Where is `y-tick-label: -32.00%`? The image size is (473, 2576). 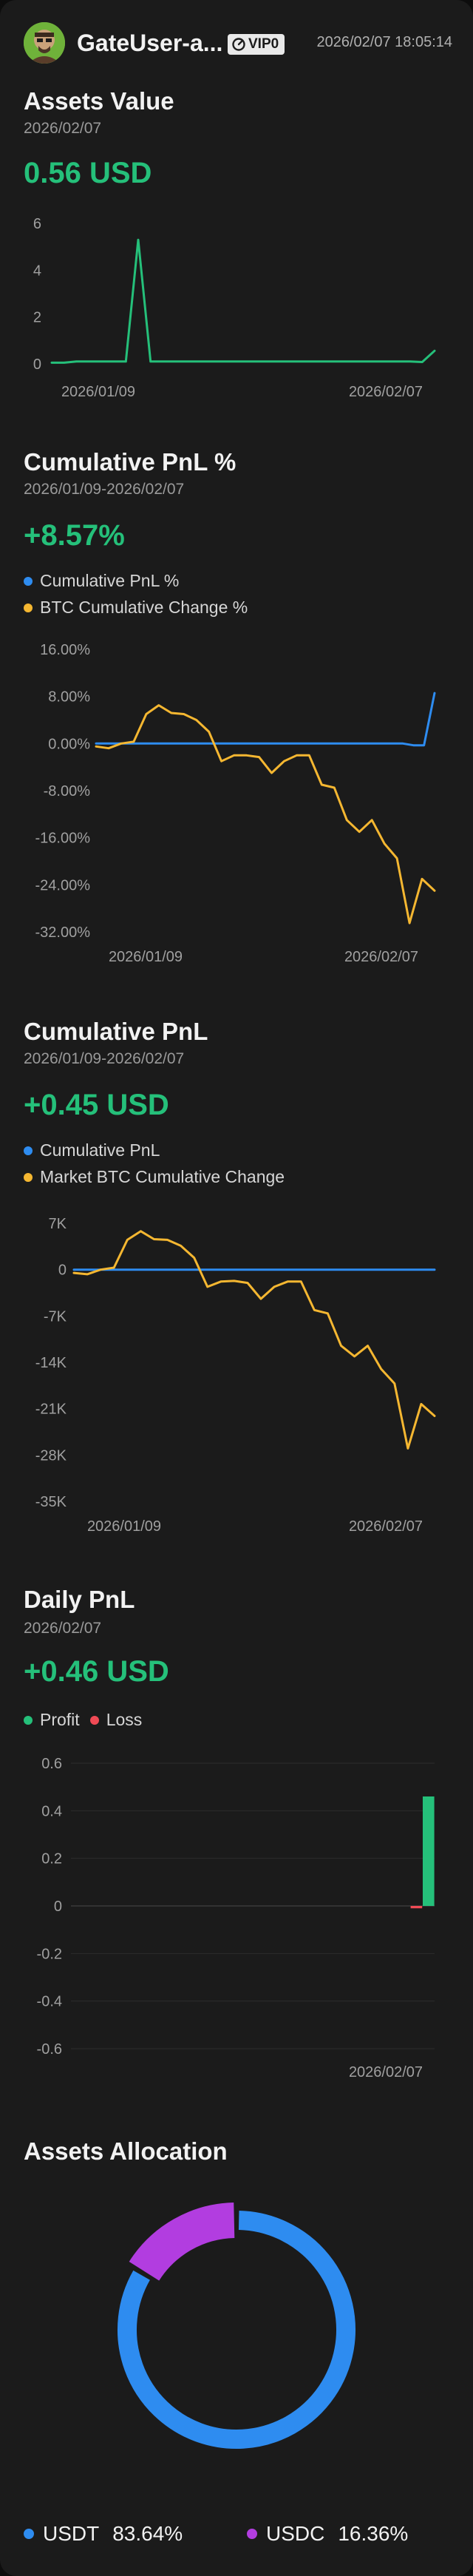 y-tick-label: -32.00% is located at coordinates (63, 932).